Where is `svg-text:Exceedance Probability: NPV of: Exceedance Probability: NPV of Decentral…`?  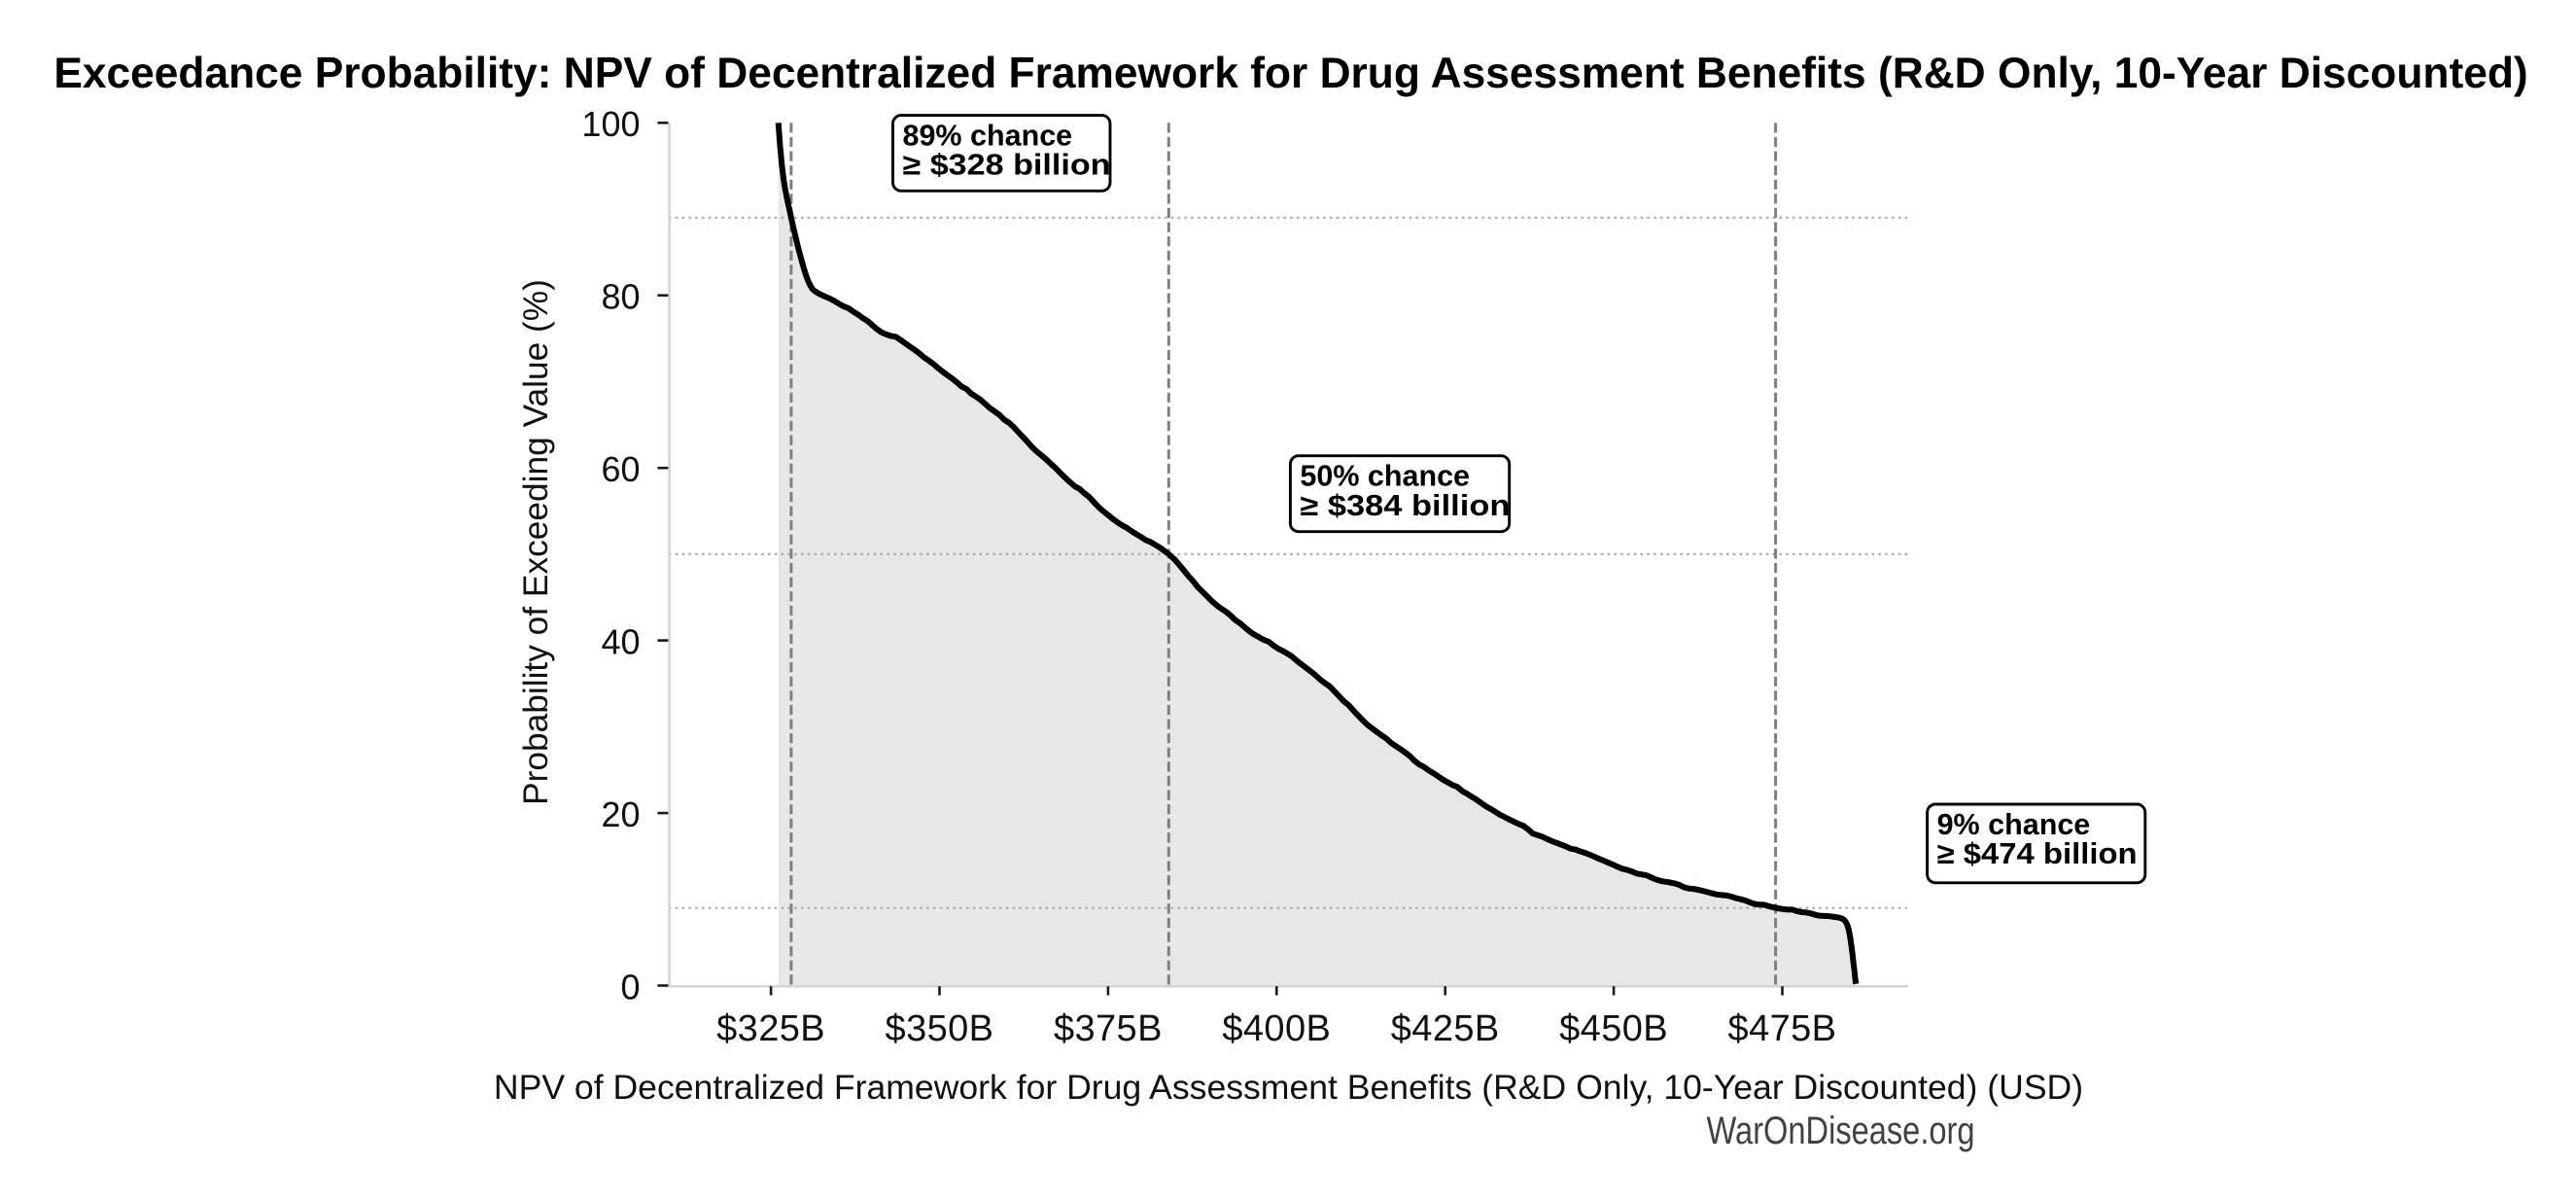
svg-text:Exceedance Probability: NPV of: Exceedance Probability: NPV of Decentral… is located at coordinates (1290, 73).